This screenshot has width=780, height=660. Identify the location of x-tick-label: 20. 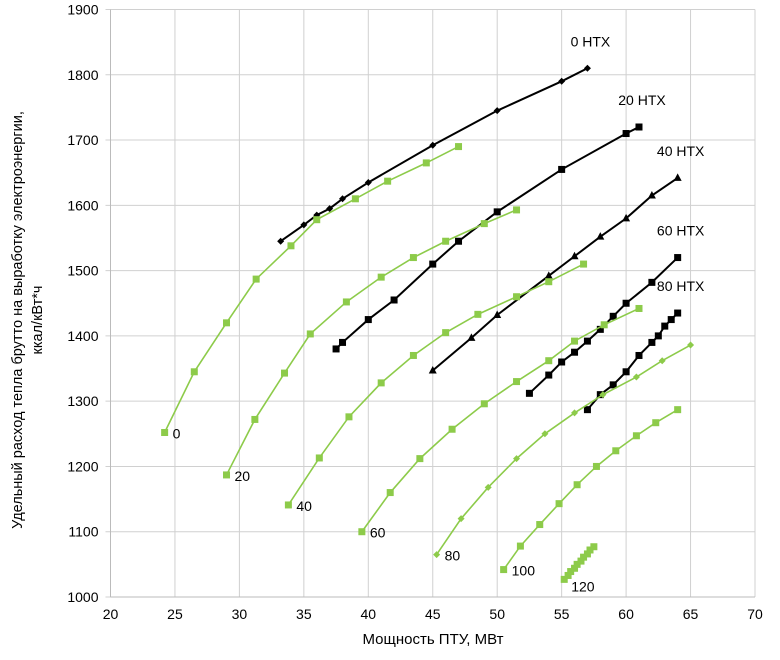
(111, 614).